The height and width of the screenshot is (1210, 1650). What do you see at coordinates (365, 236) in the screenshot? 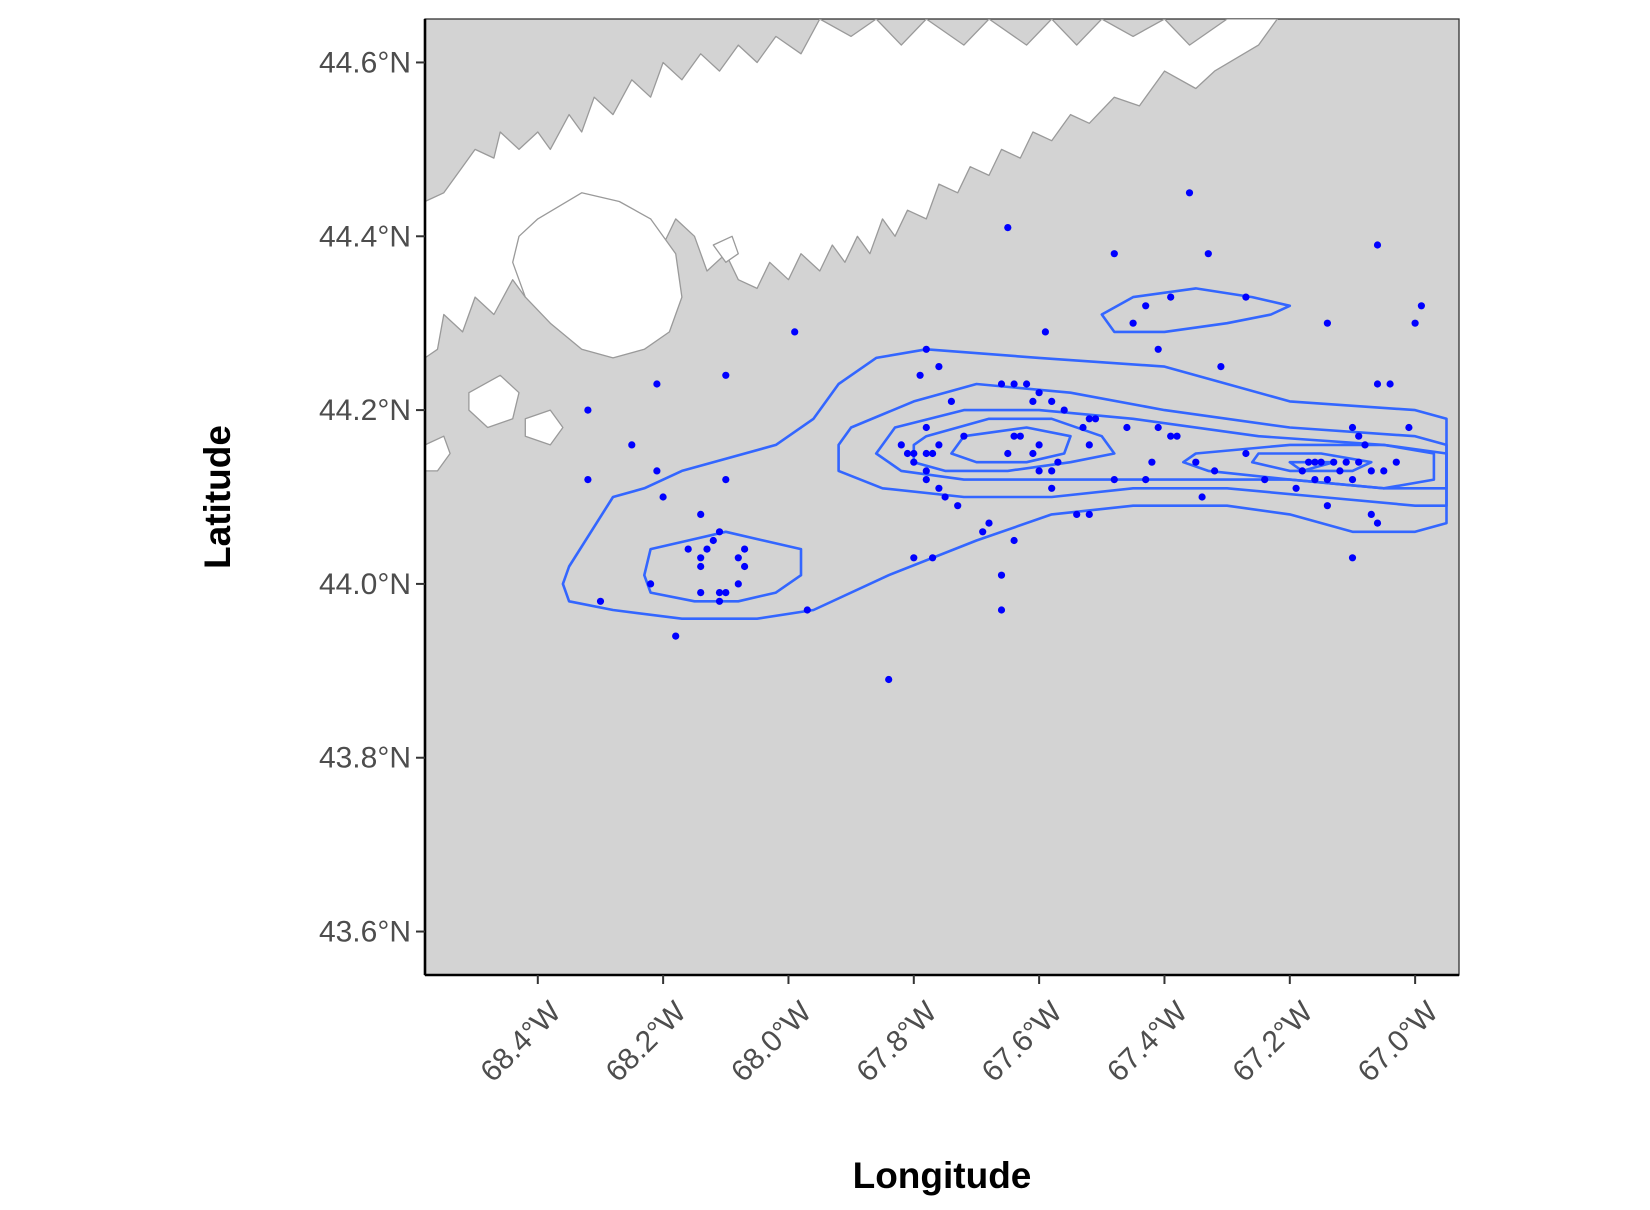
I see `y-tick-label: 44.4°N` at bounding box center [365, 236].